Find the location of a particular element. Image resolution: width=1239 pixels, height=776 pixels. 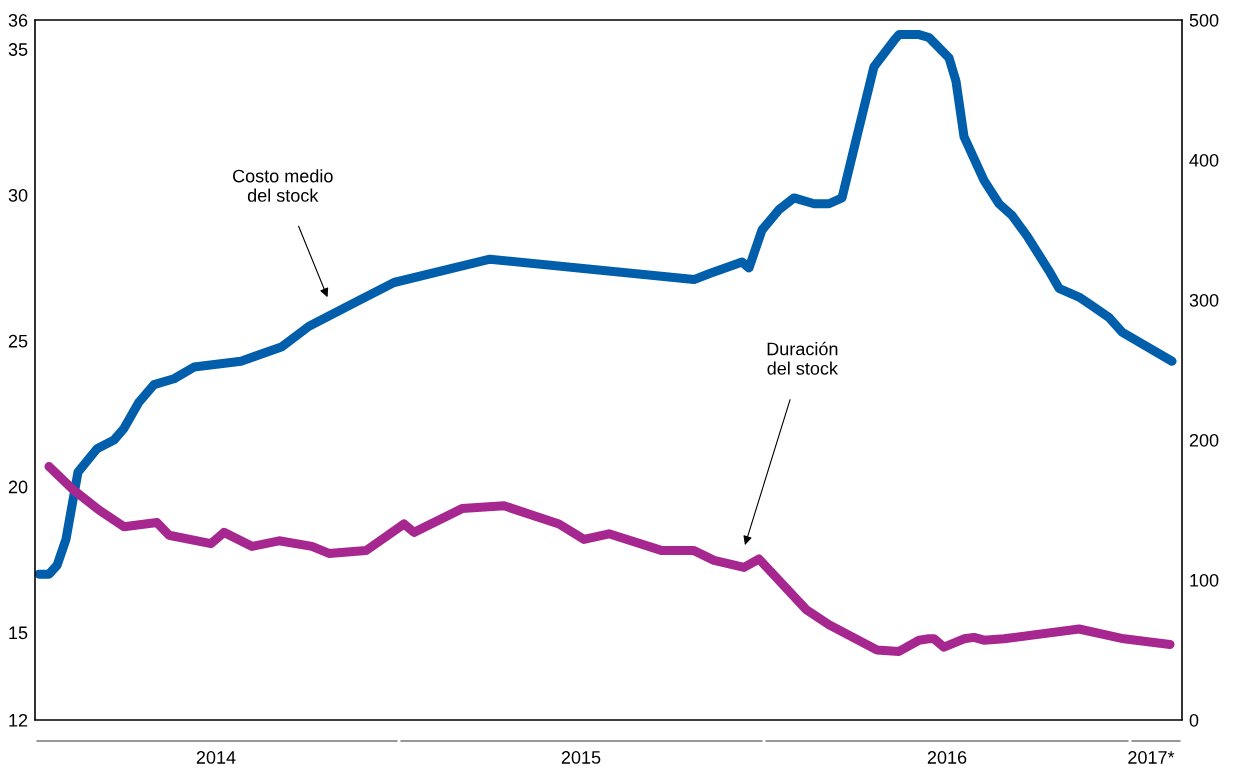

y-tick-label: 25 is located at coordinates (18, 341).